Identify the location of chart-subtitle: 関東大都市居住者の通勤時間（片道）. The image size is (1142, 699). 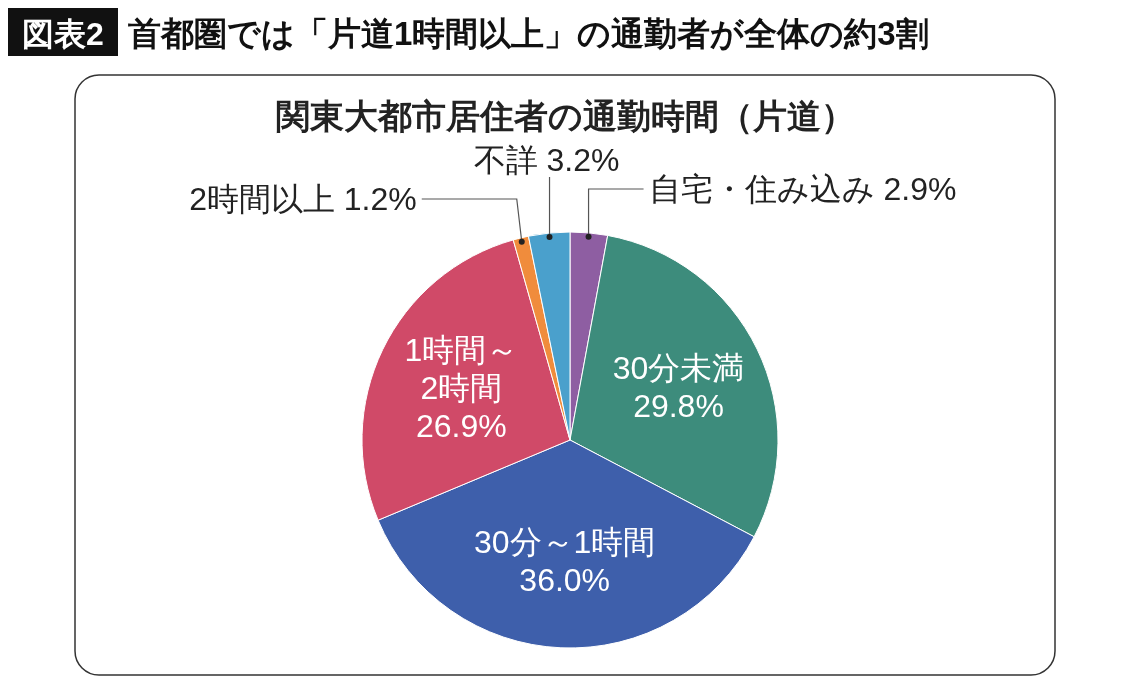
(565, 116).